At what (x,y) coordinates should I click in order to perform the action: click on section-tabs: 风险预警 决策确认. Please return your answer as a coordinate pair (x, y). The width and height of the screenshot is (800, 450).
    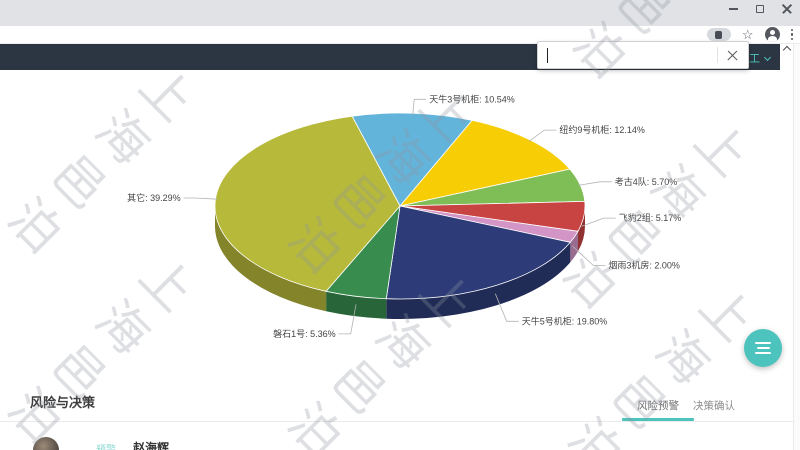
    Looking at the image, I should click on (678, 409).